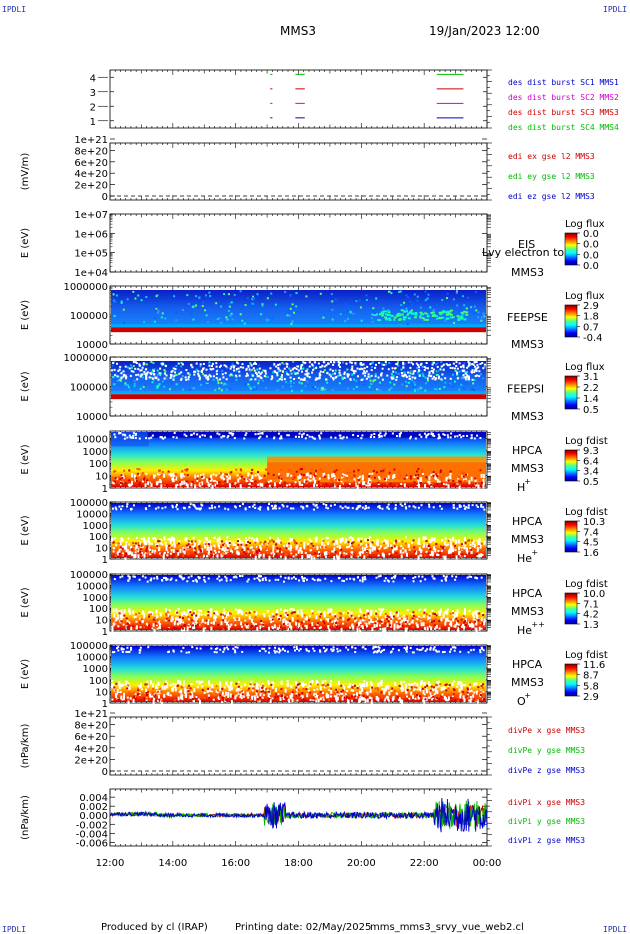 Image resolution: width=630 pixels, height=934 pixels. What do you see at coordinates (91, 273) in the screenshot?
I see `y-tick-label: 1e+04` at bounding box center [91, 273].